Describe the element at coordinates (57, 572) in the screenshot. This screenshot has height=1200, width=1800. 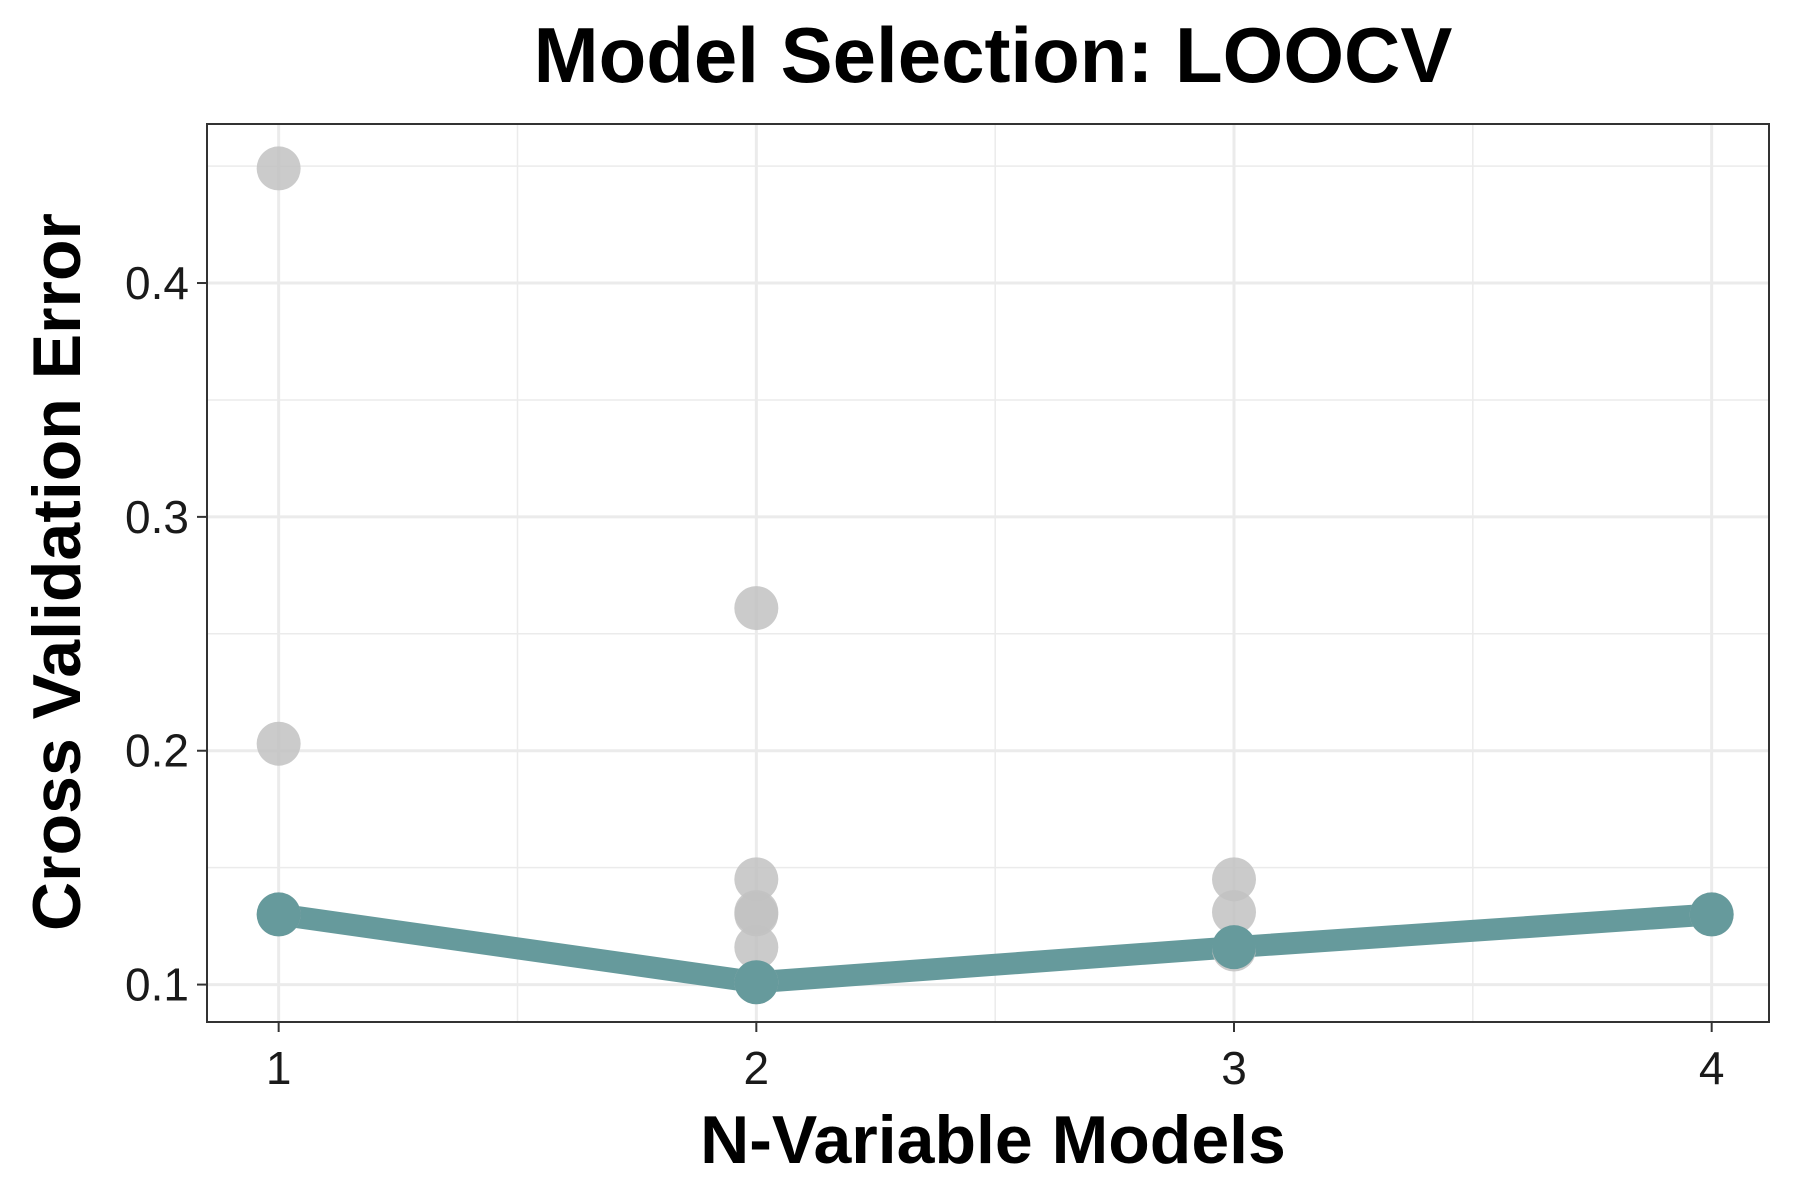
I see `y-axis-title: Cross Validation Error` at that location.